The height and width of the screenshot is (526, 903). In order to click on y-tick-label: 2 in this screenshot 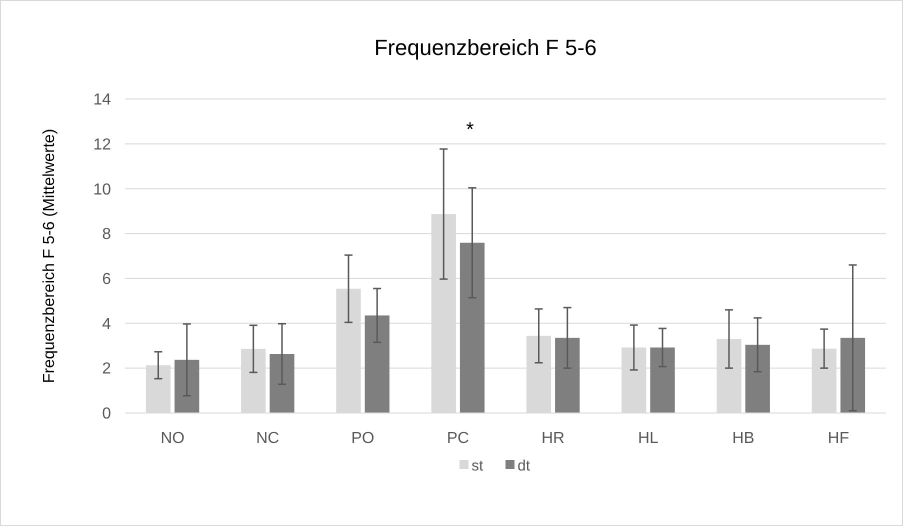, I will do `click(107, 369)`.